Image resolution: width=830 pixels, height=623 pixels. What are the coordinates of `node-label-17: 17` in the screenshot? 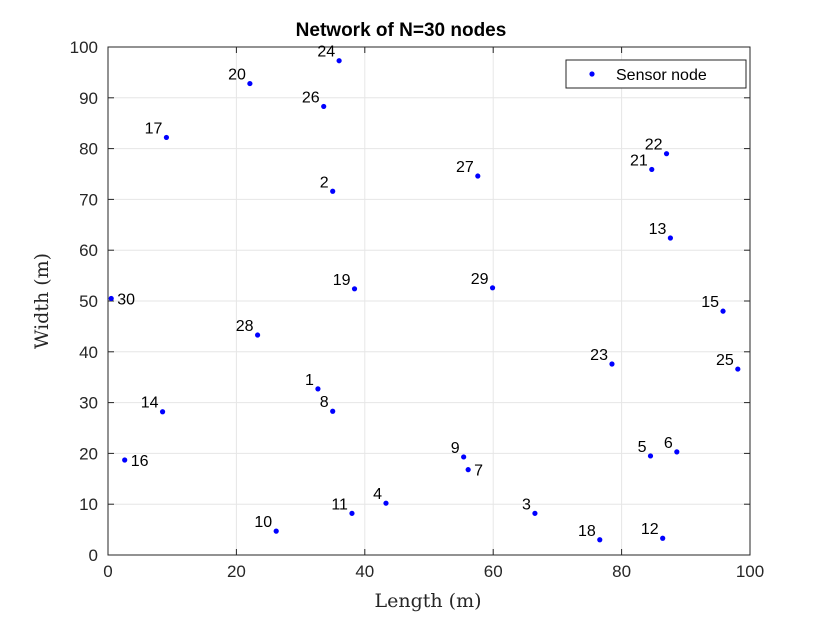 It's located at (154, 128).